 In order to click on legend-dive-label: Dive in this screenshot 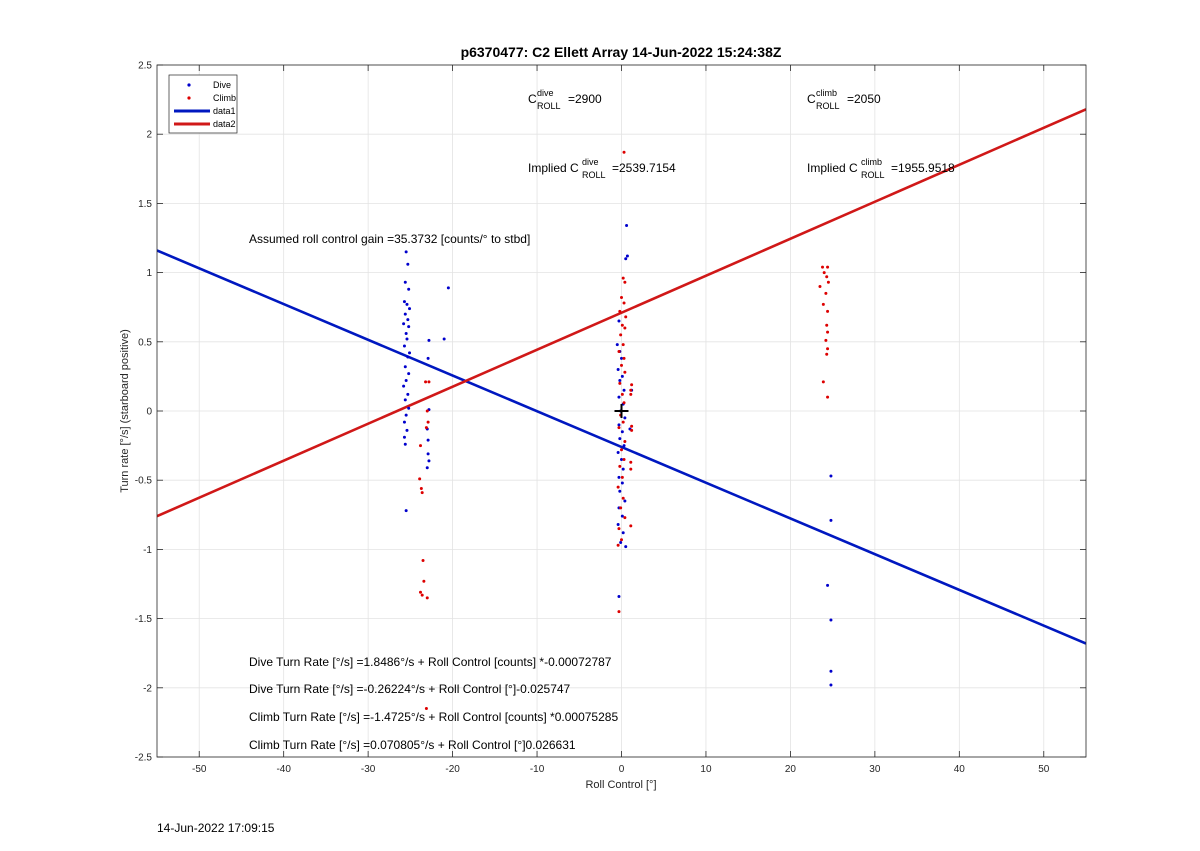, I will do `click(222, 85)`.